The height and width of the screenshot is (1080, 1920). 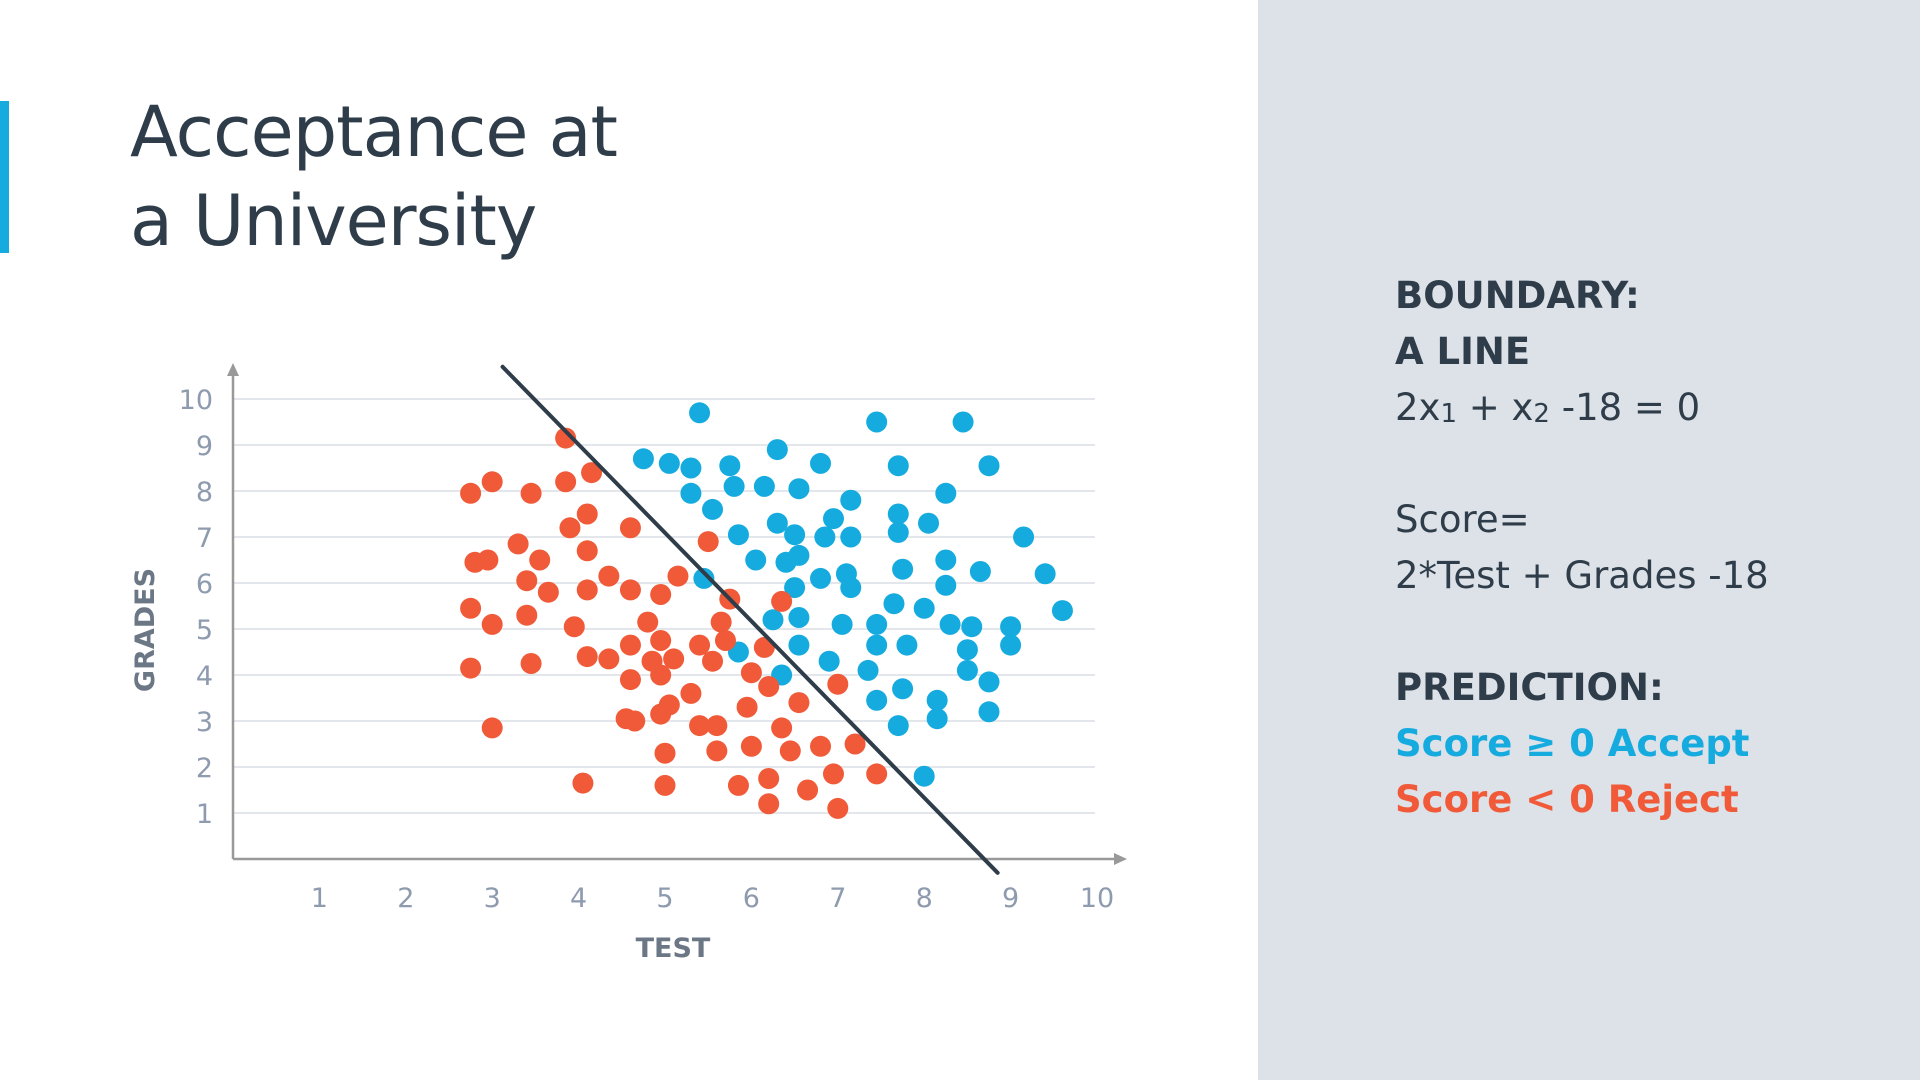 What do you see at coordinates (374, 132) in the screenshot?
I see `slide-title-line-1: Acceptance at` at bounding box center [374, 132].